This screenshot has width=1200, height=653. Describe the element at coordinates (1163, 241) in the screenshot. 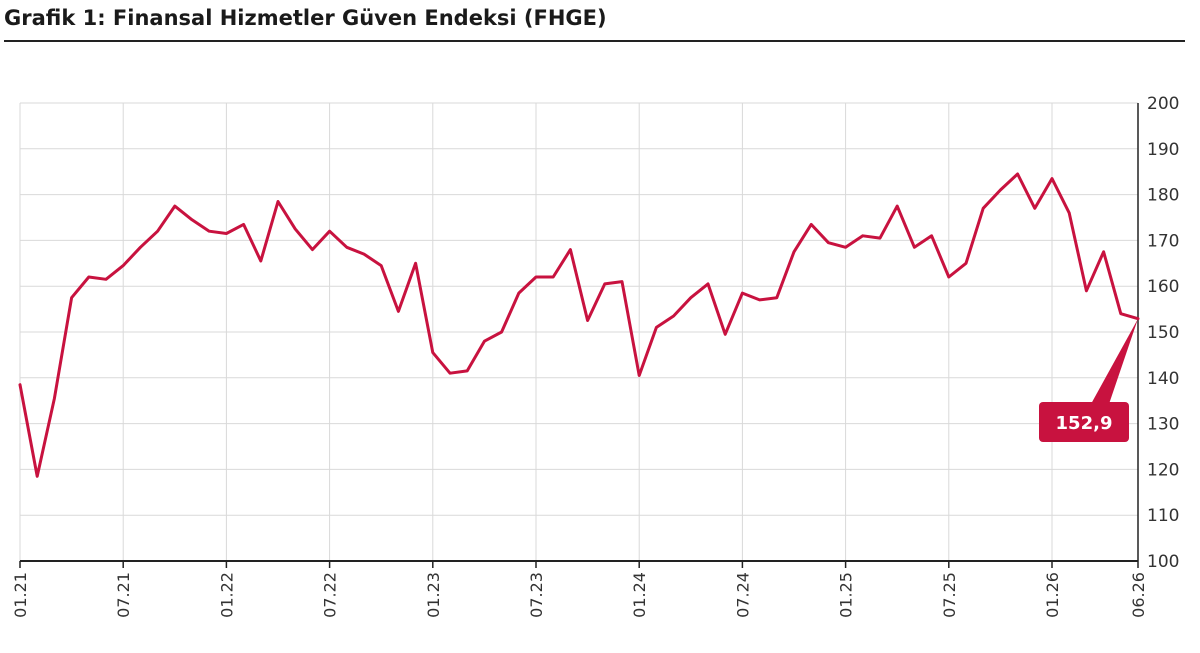

I see `y-tick-label: 170` at that location.